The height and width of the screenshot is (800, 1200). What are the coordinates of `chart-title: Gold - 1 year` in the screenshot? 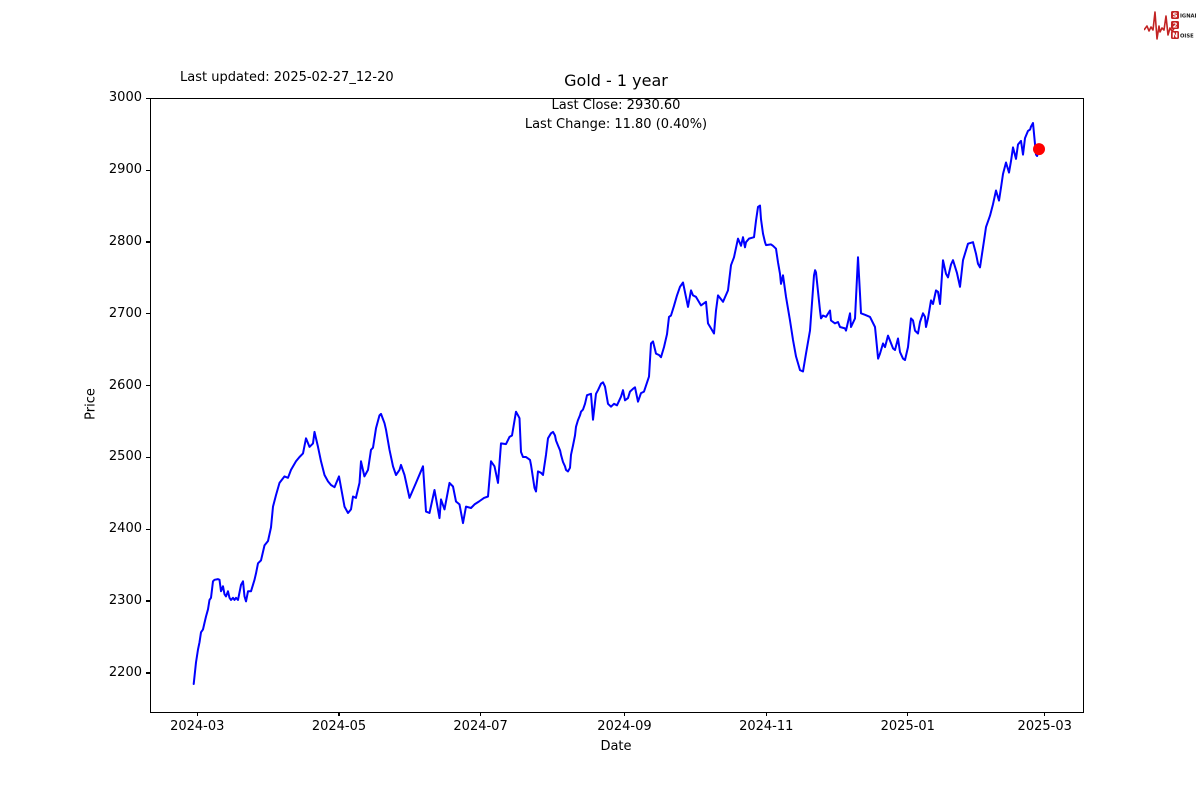 It's located at (616, 80).